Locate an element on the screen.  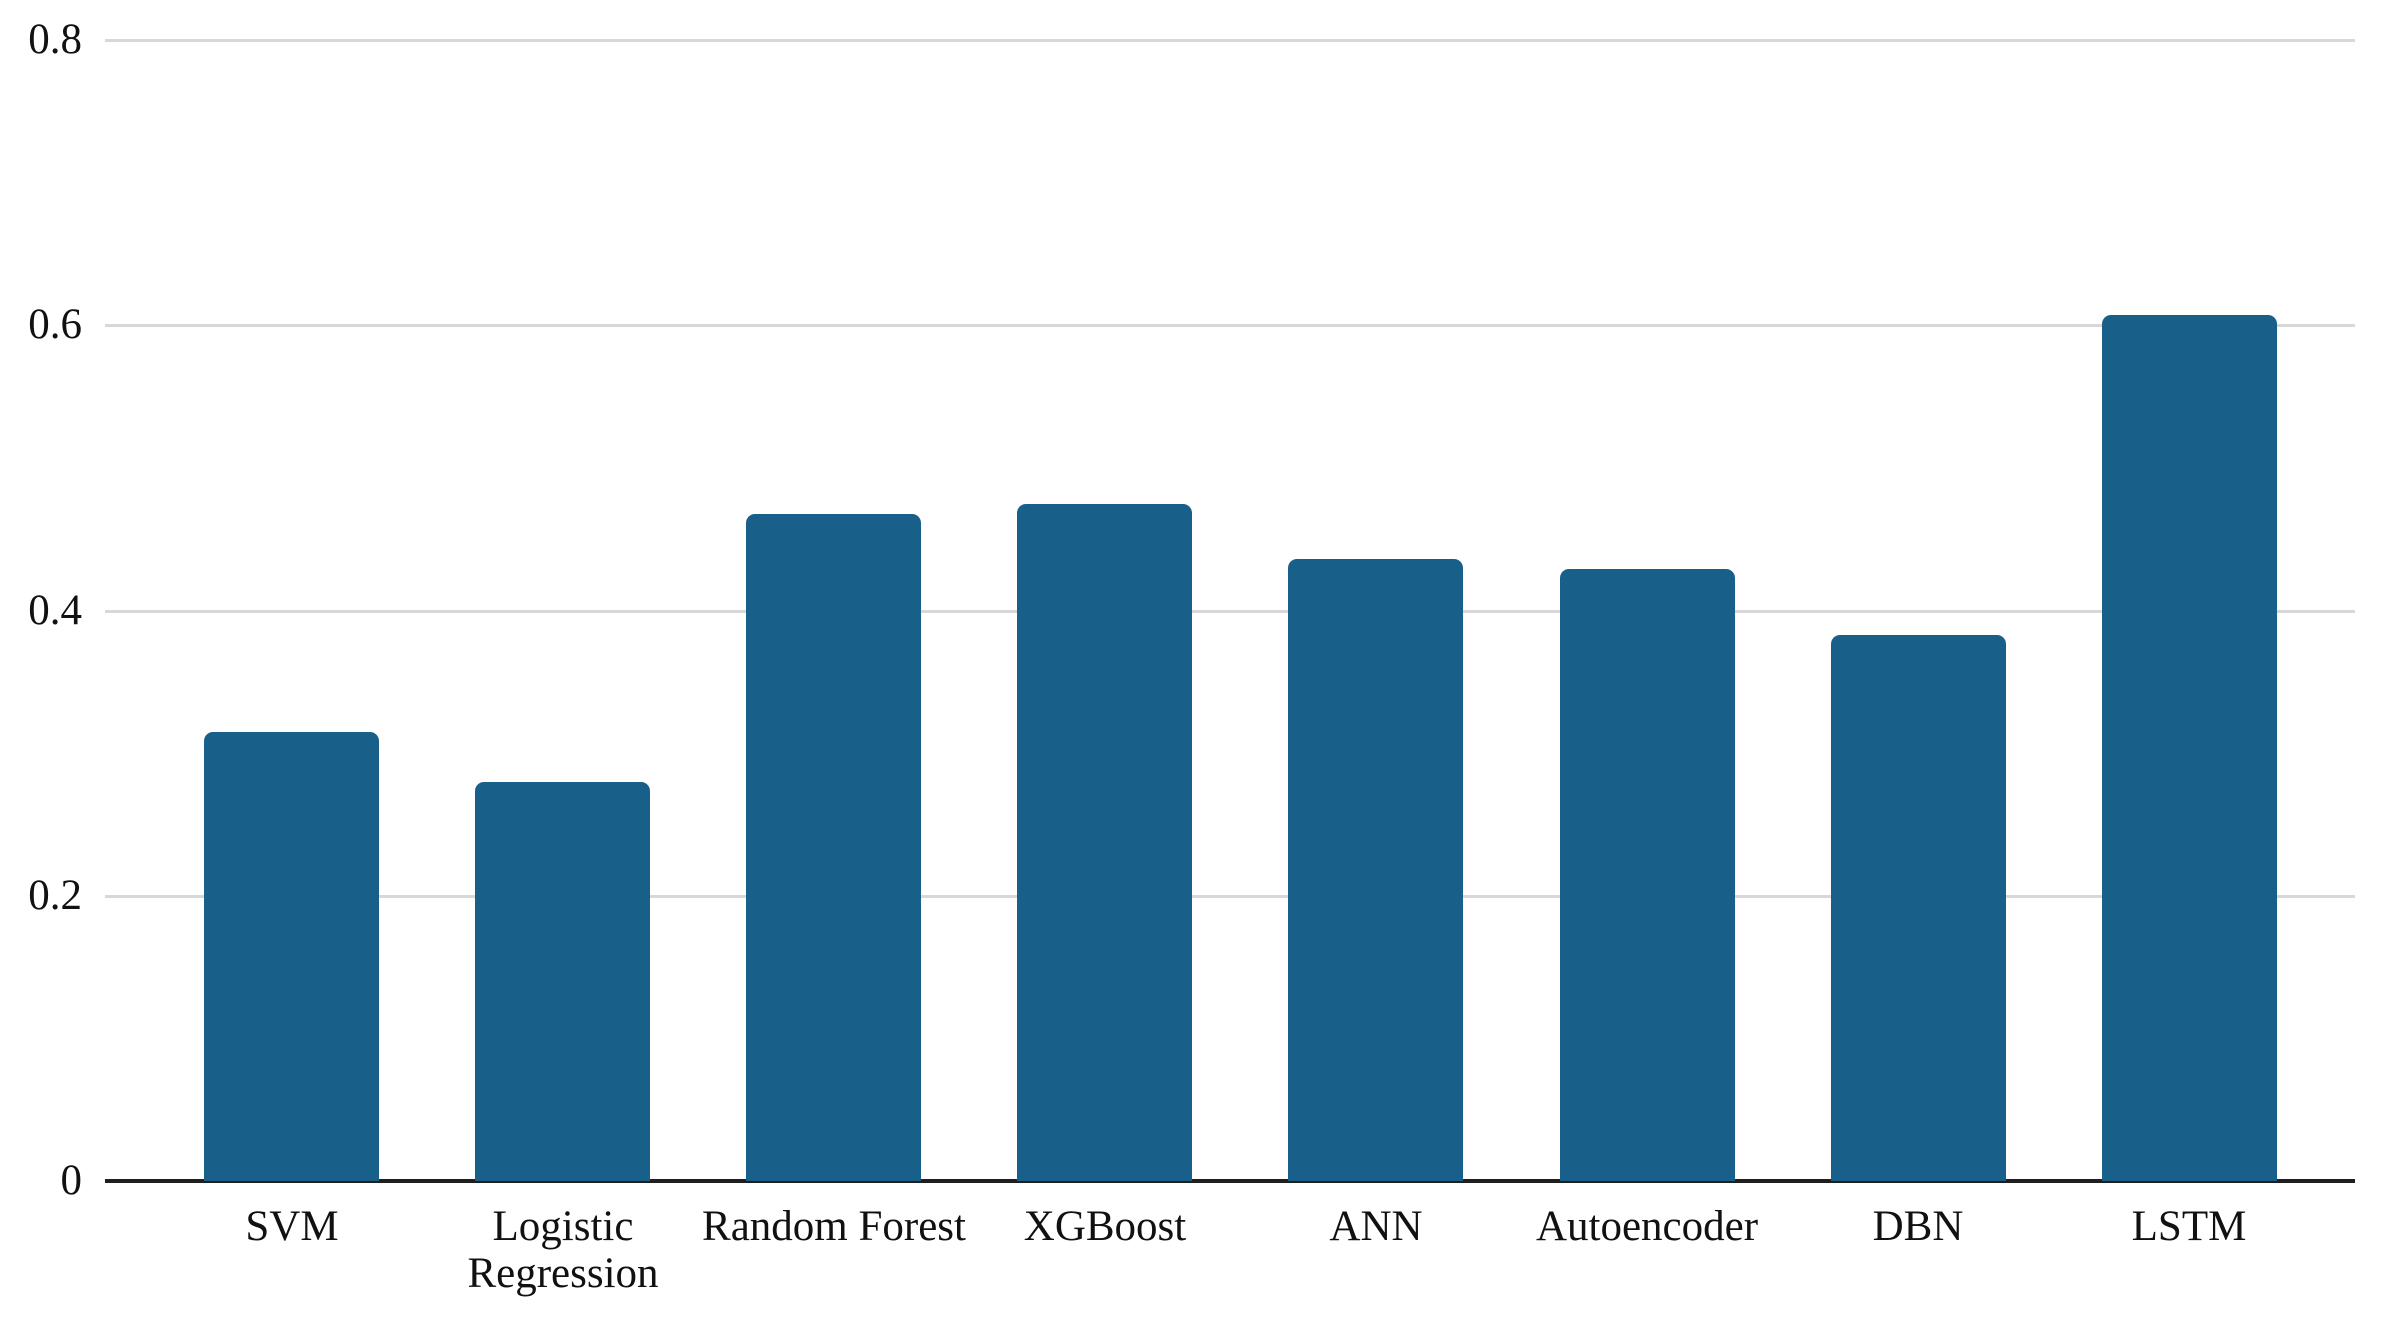
bar-autoencoder is located at coordinates (1647, 875).